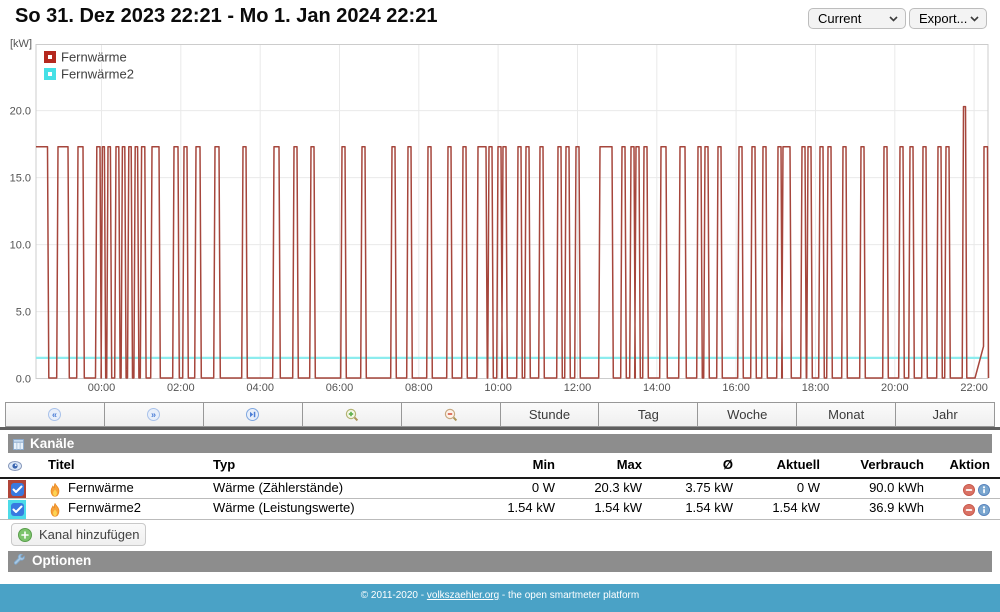 The height and width of the screenshot is (612, 1000). Describe the element at coordinates (419, 388) in the screenshot. I see `svg-text: 08:00` at that location.